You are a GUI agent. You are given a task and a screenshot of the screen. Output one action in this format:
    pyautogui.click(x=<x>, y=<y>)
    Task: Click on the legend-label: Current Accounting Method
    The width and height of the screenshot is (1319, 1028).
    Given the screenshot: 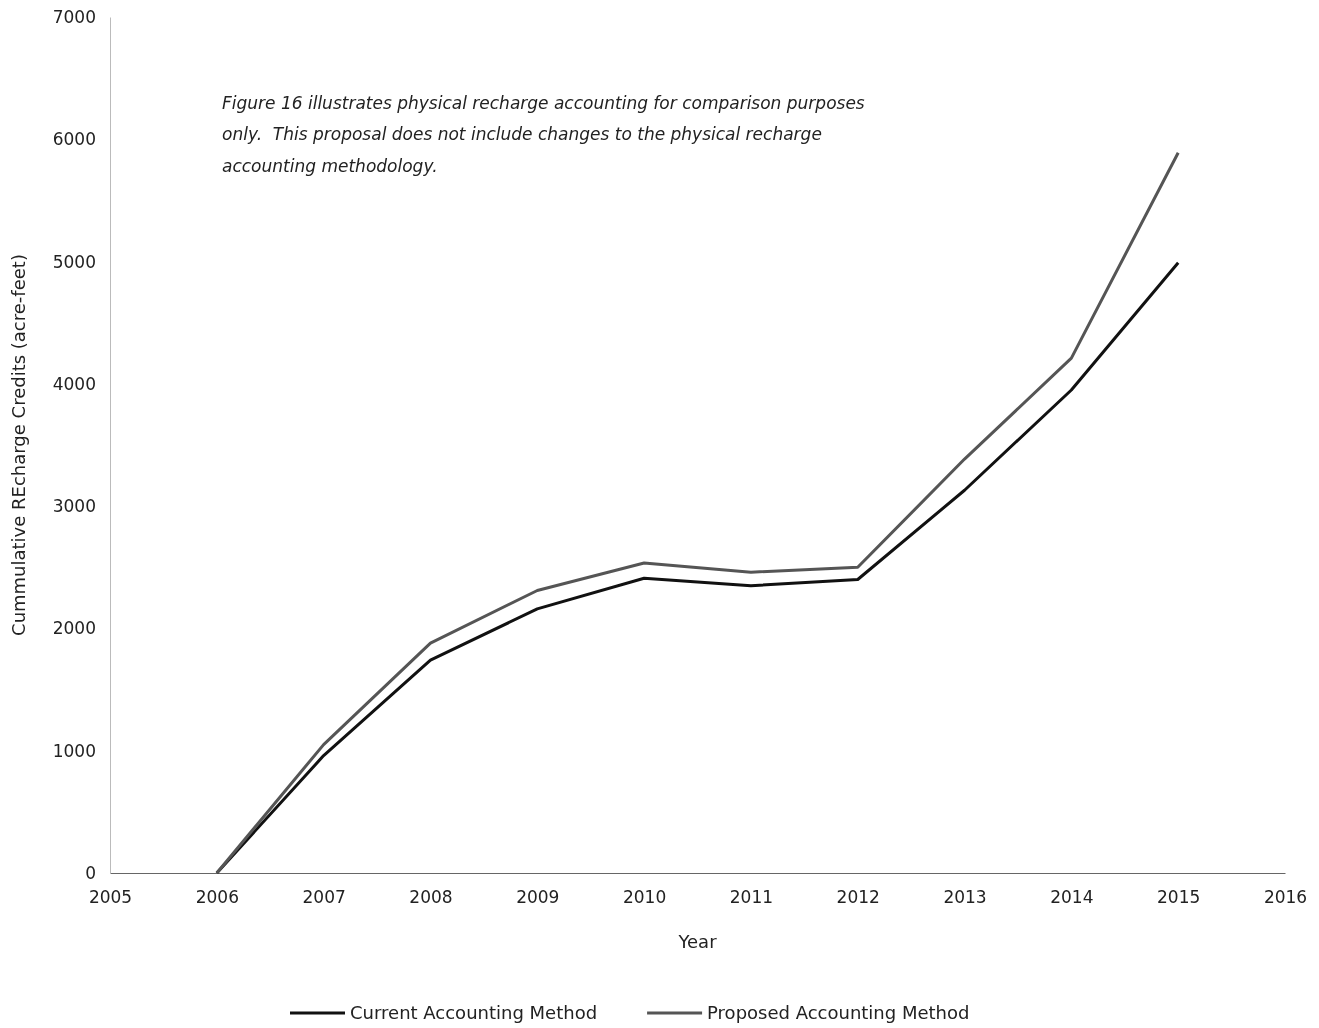 What is the action you would take?
    pyautogui.click(x=474, y=1012)
    